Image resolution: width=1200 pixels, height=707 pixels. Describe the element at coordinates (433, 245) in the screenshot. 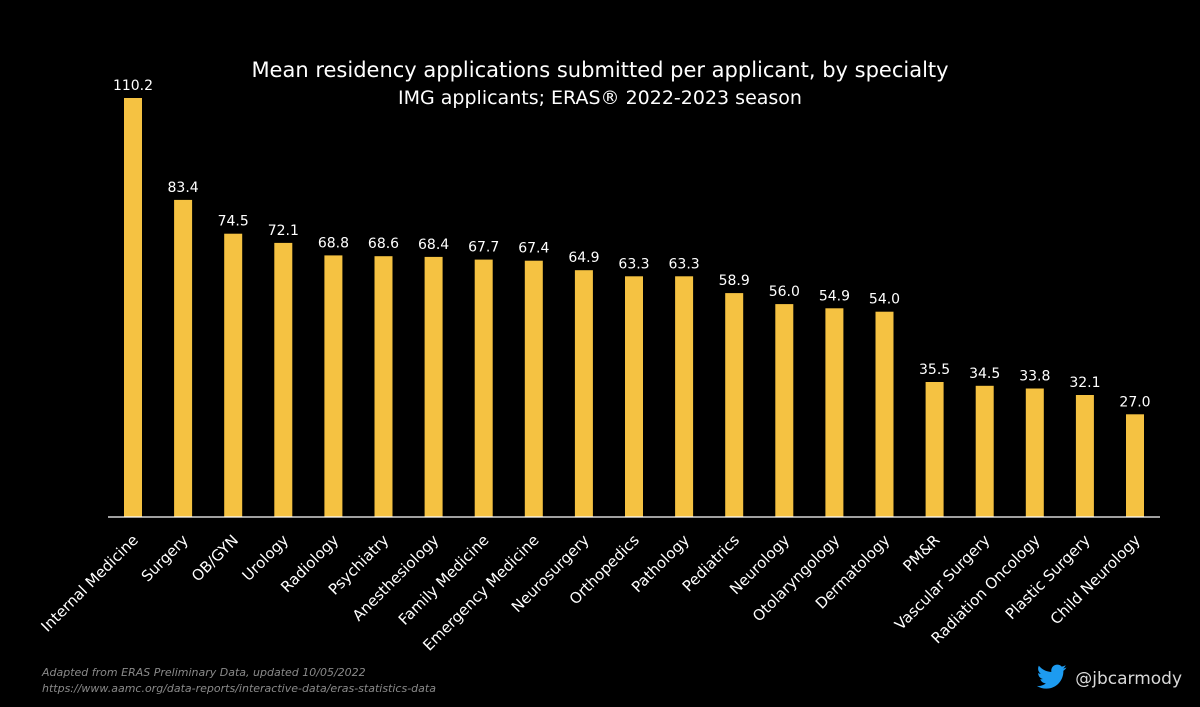

I see `value-label-7: 68.4` at that location.